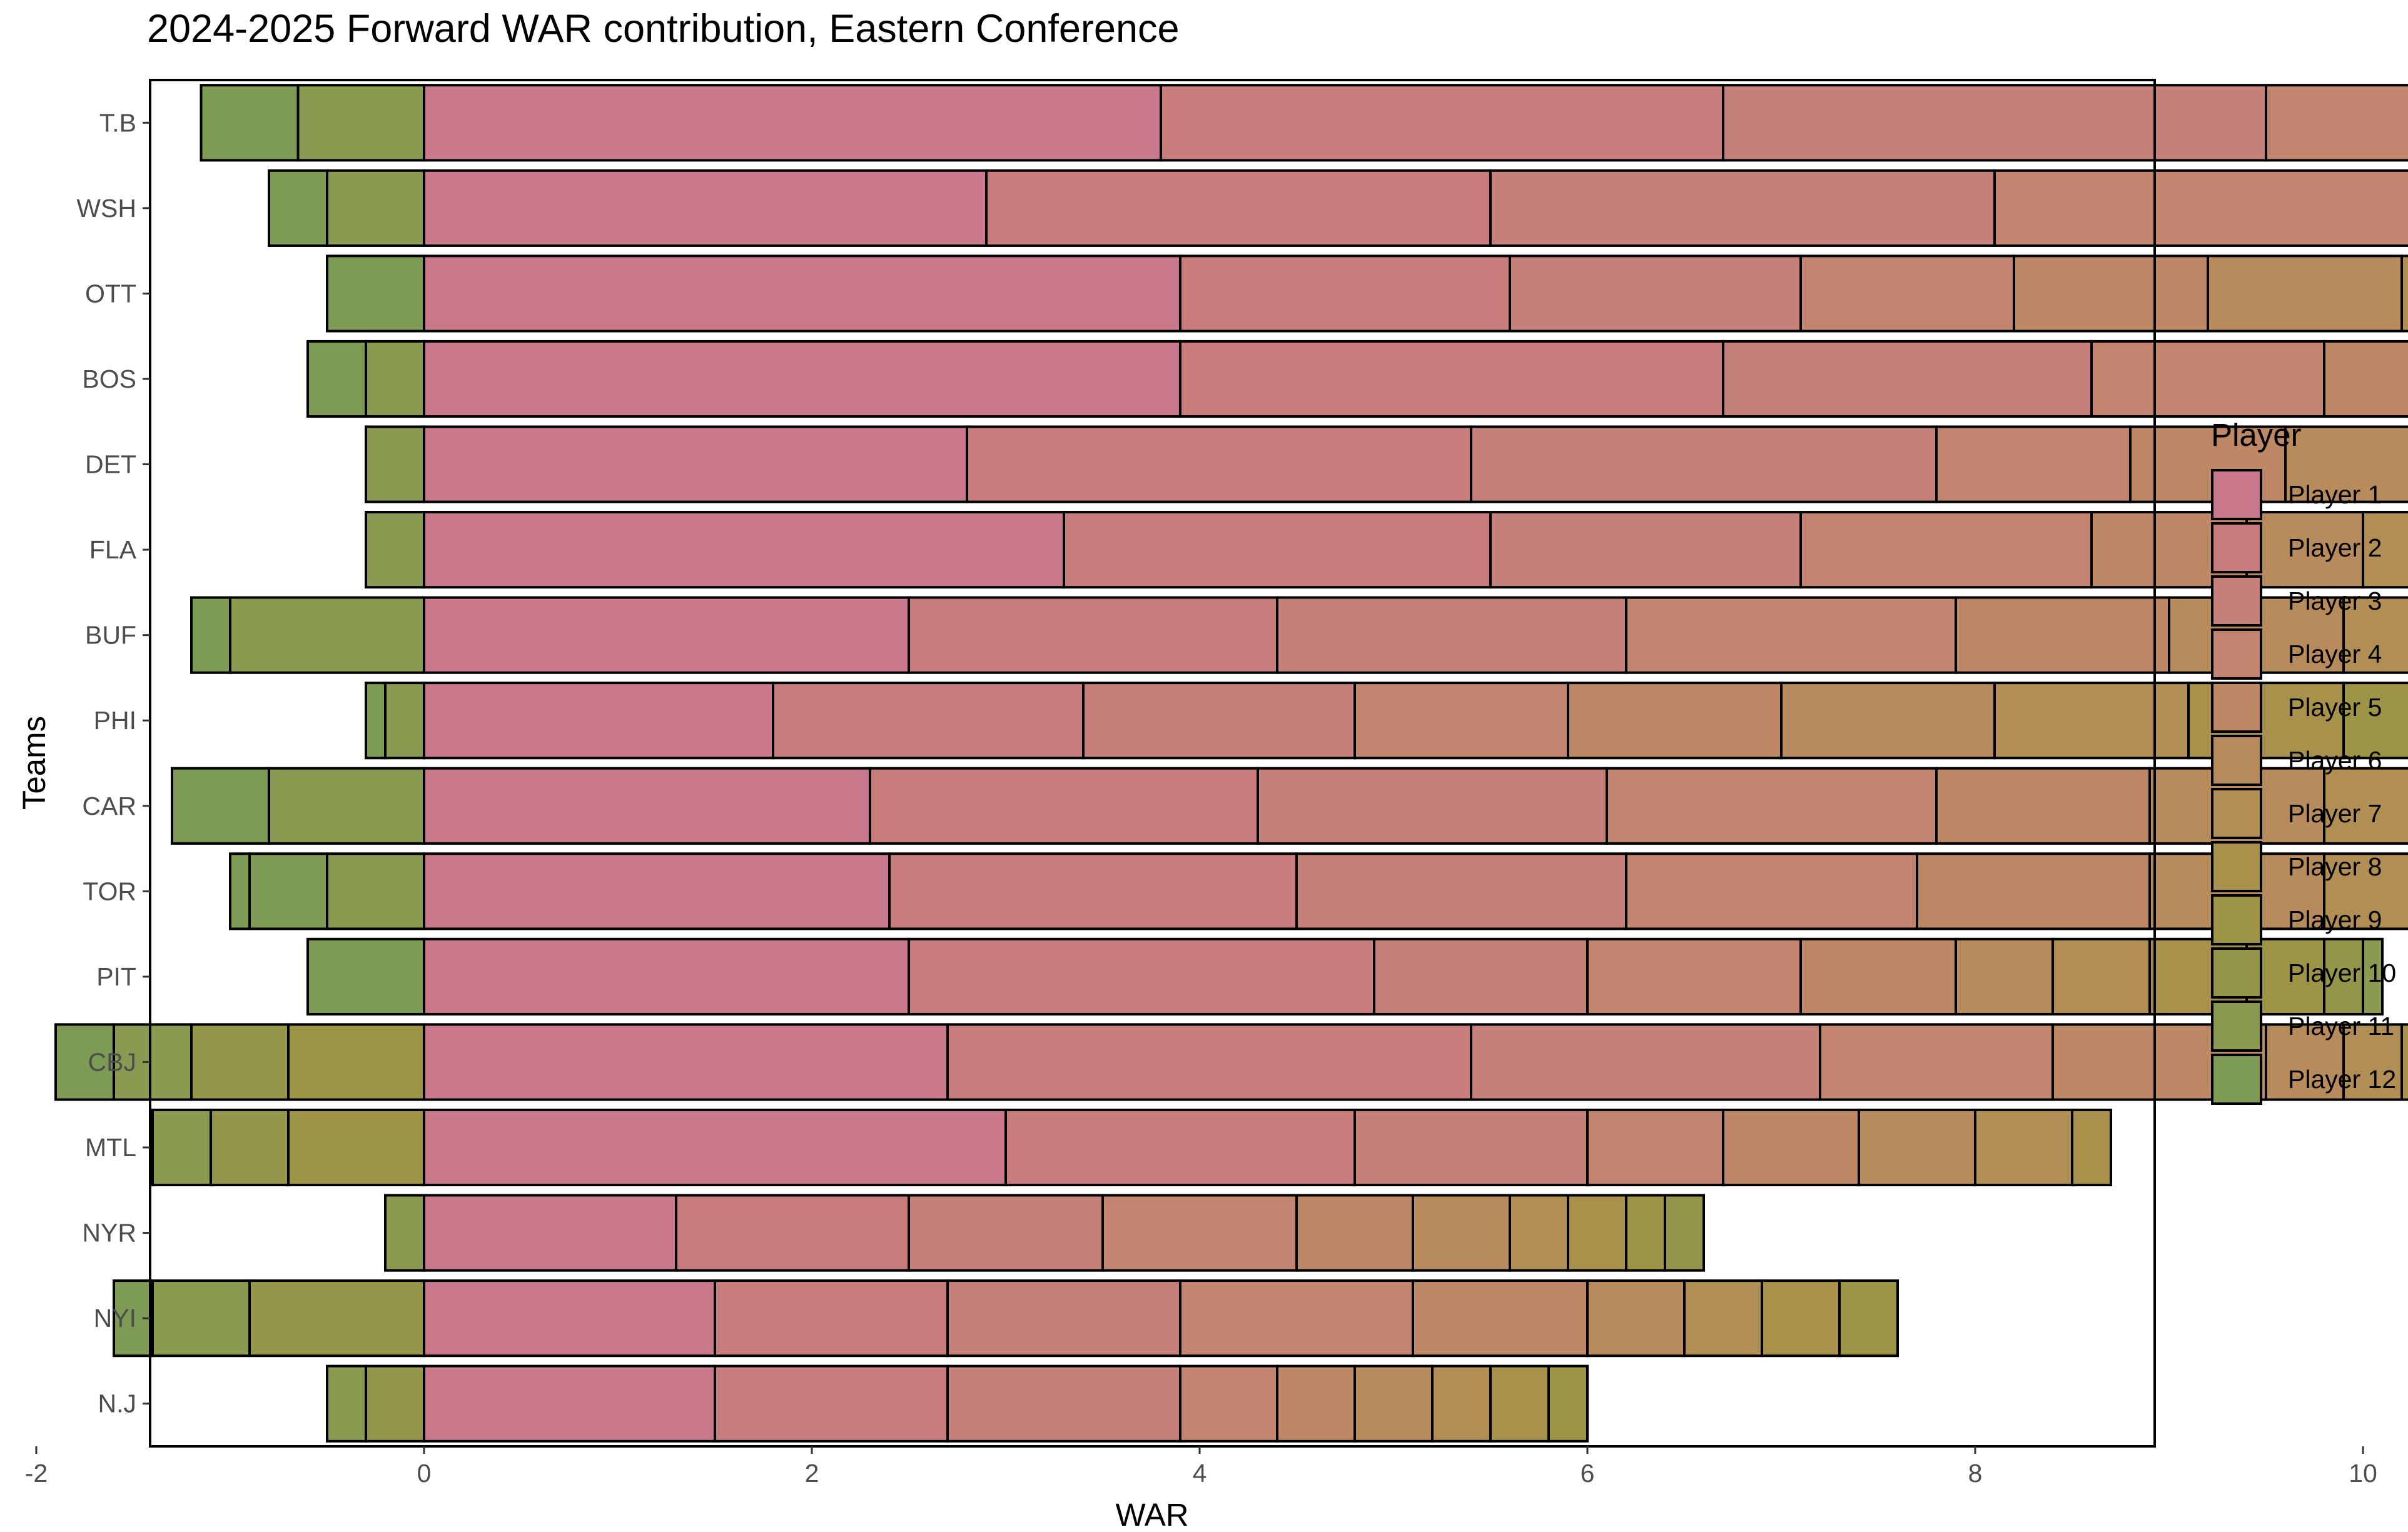  I want to click on legend-label: Player 4, so click(2335, 654).